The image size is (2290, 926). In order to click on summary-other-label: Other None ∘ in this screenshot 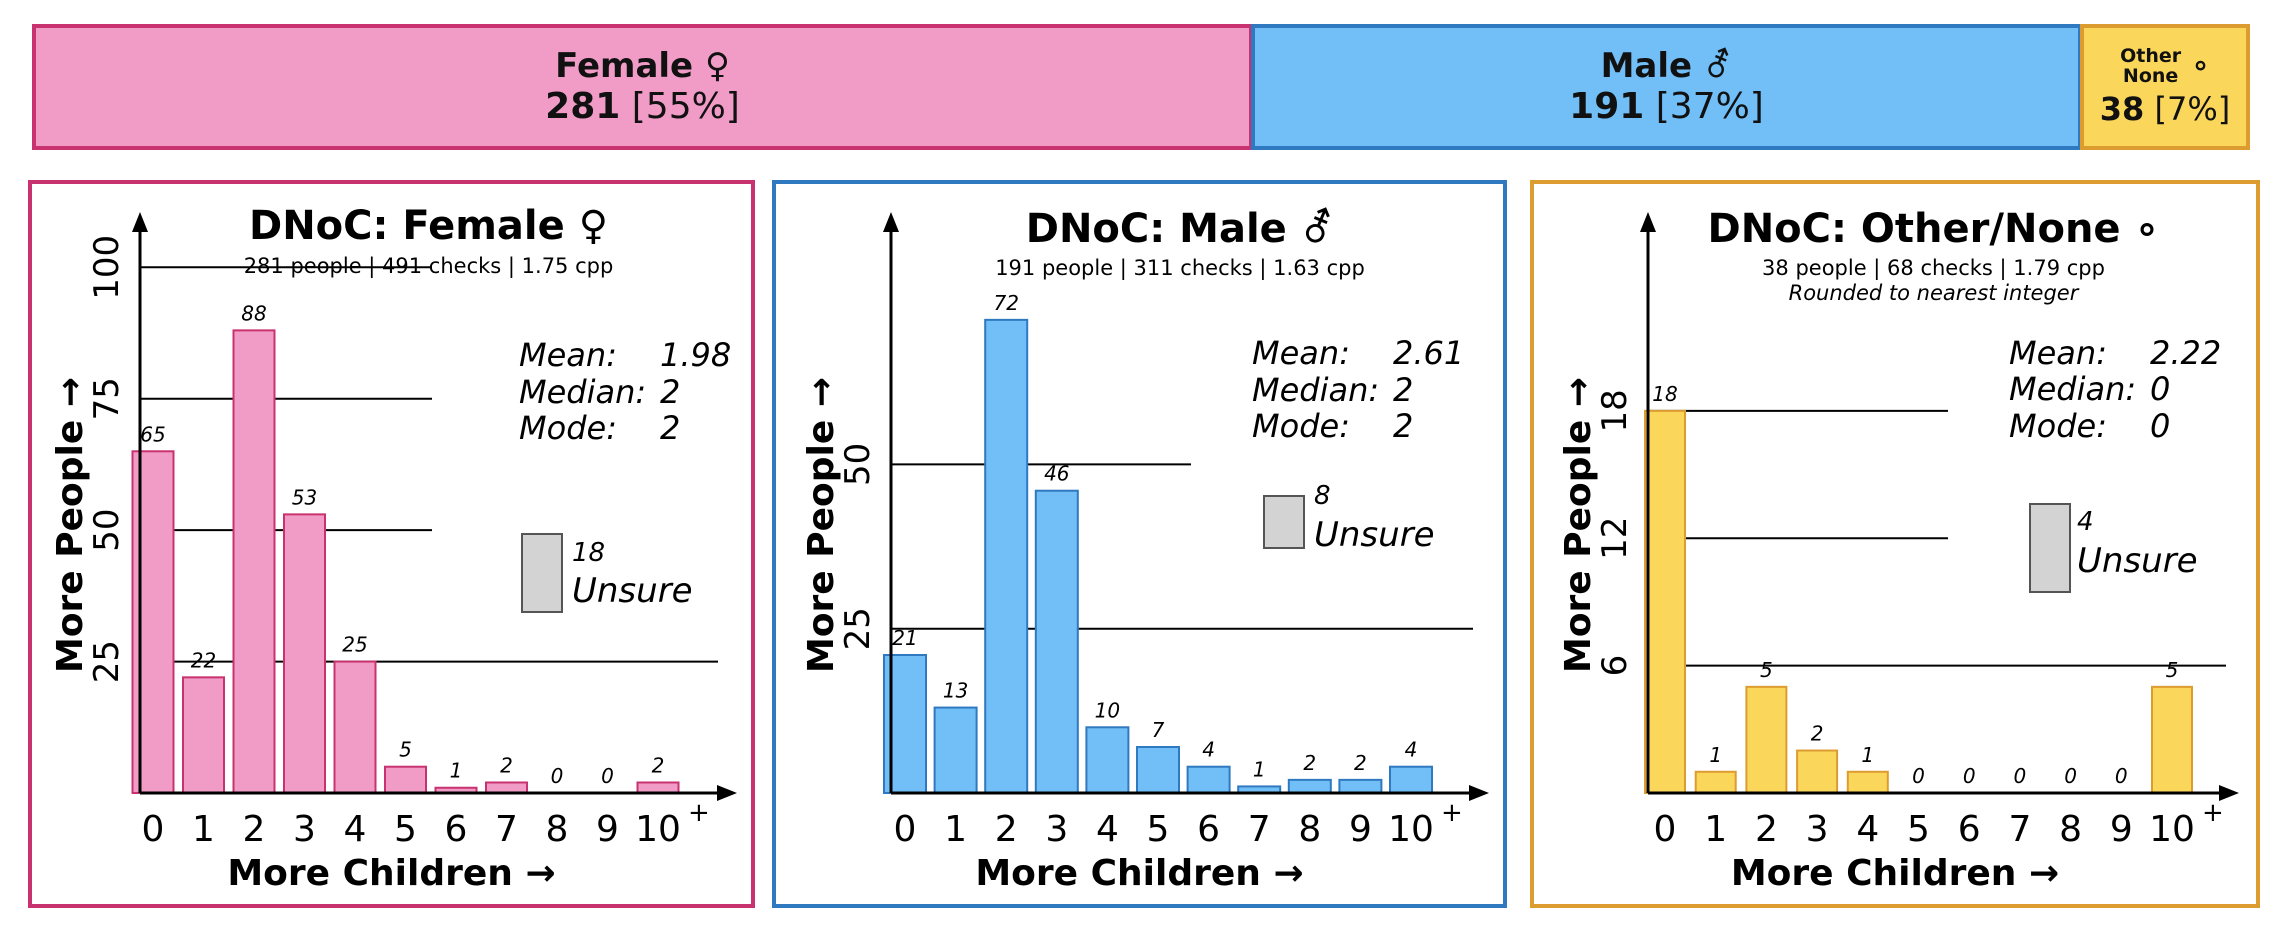, I will do `click(2165, 65)`.